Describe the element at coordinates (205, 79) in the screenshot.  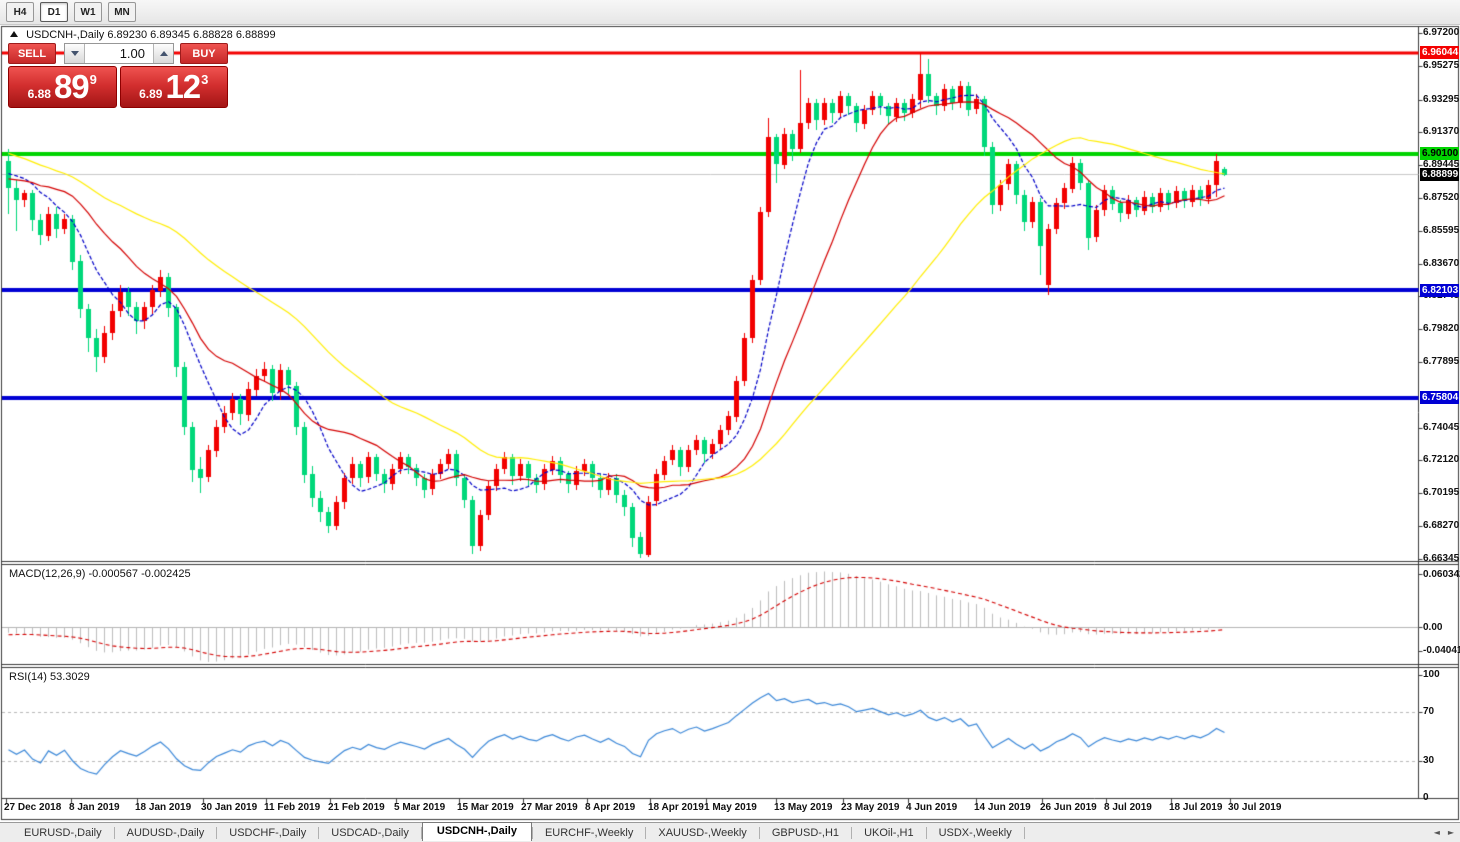
I see `buy-price-sup: 3` at that location.